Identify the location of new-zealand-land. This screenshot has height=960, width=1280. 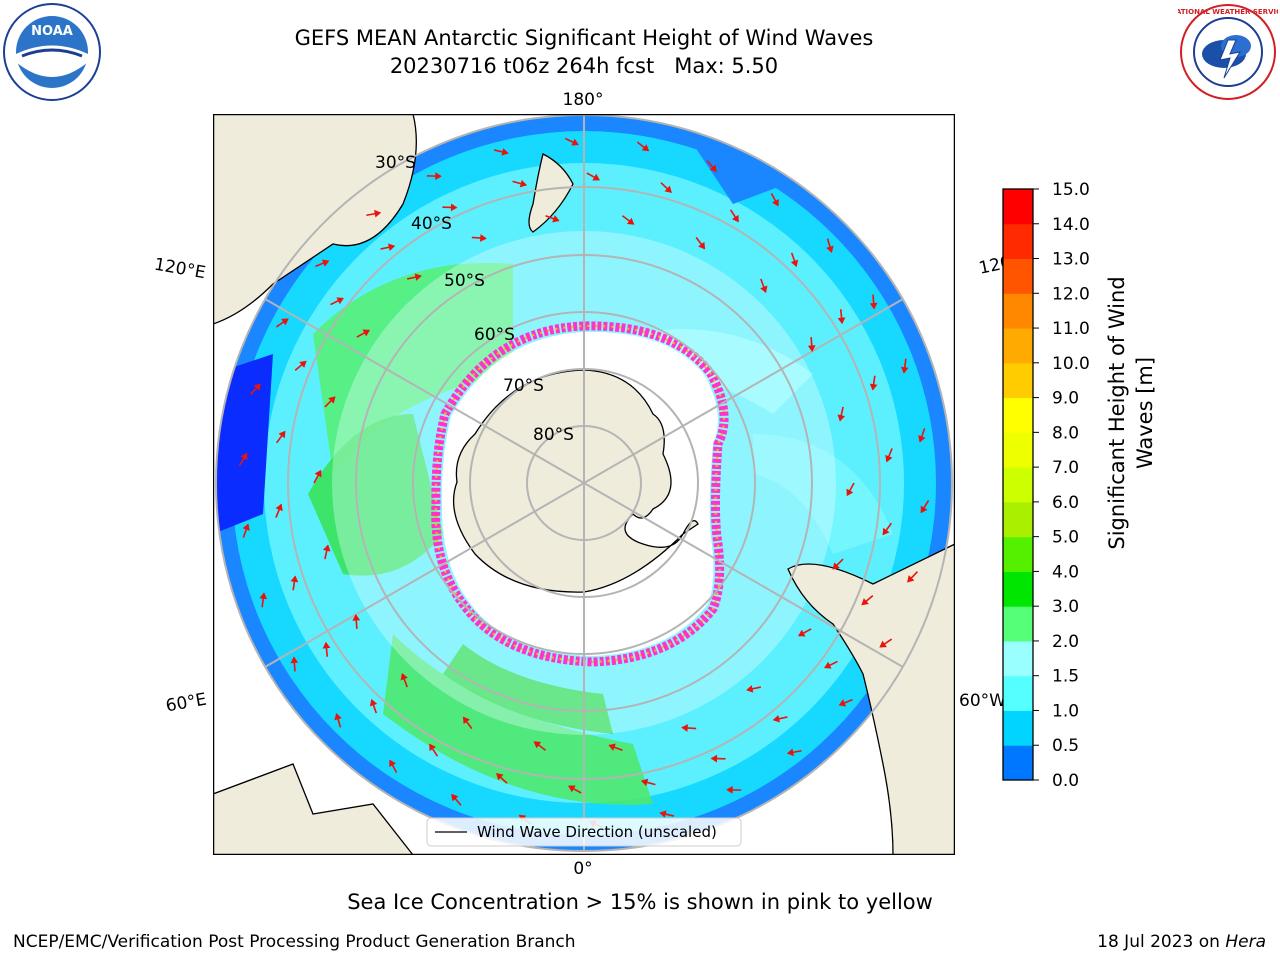
(551, 193).